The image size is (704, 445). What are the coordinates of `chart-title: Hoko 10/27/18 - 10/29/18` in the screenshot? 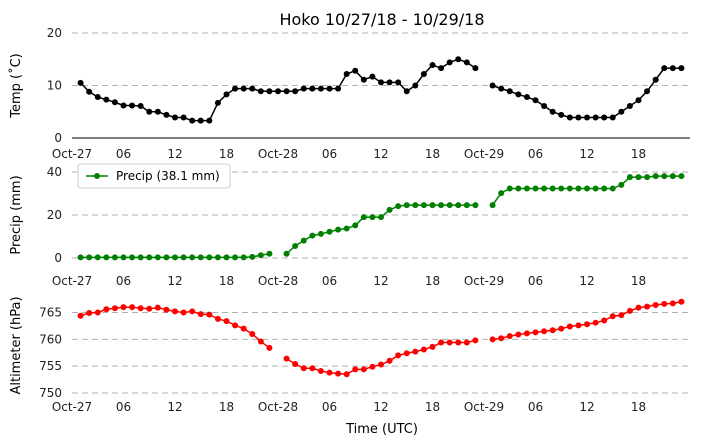 It's located at (381, 19).